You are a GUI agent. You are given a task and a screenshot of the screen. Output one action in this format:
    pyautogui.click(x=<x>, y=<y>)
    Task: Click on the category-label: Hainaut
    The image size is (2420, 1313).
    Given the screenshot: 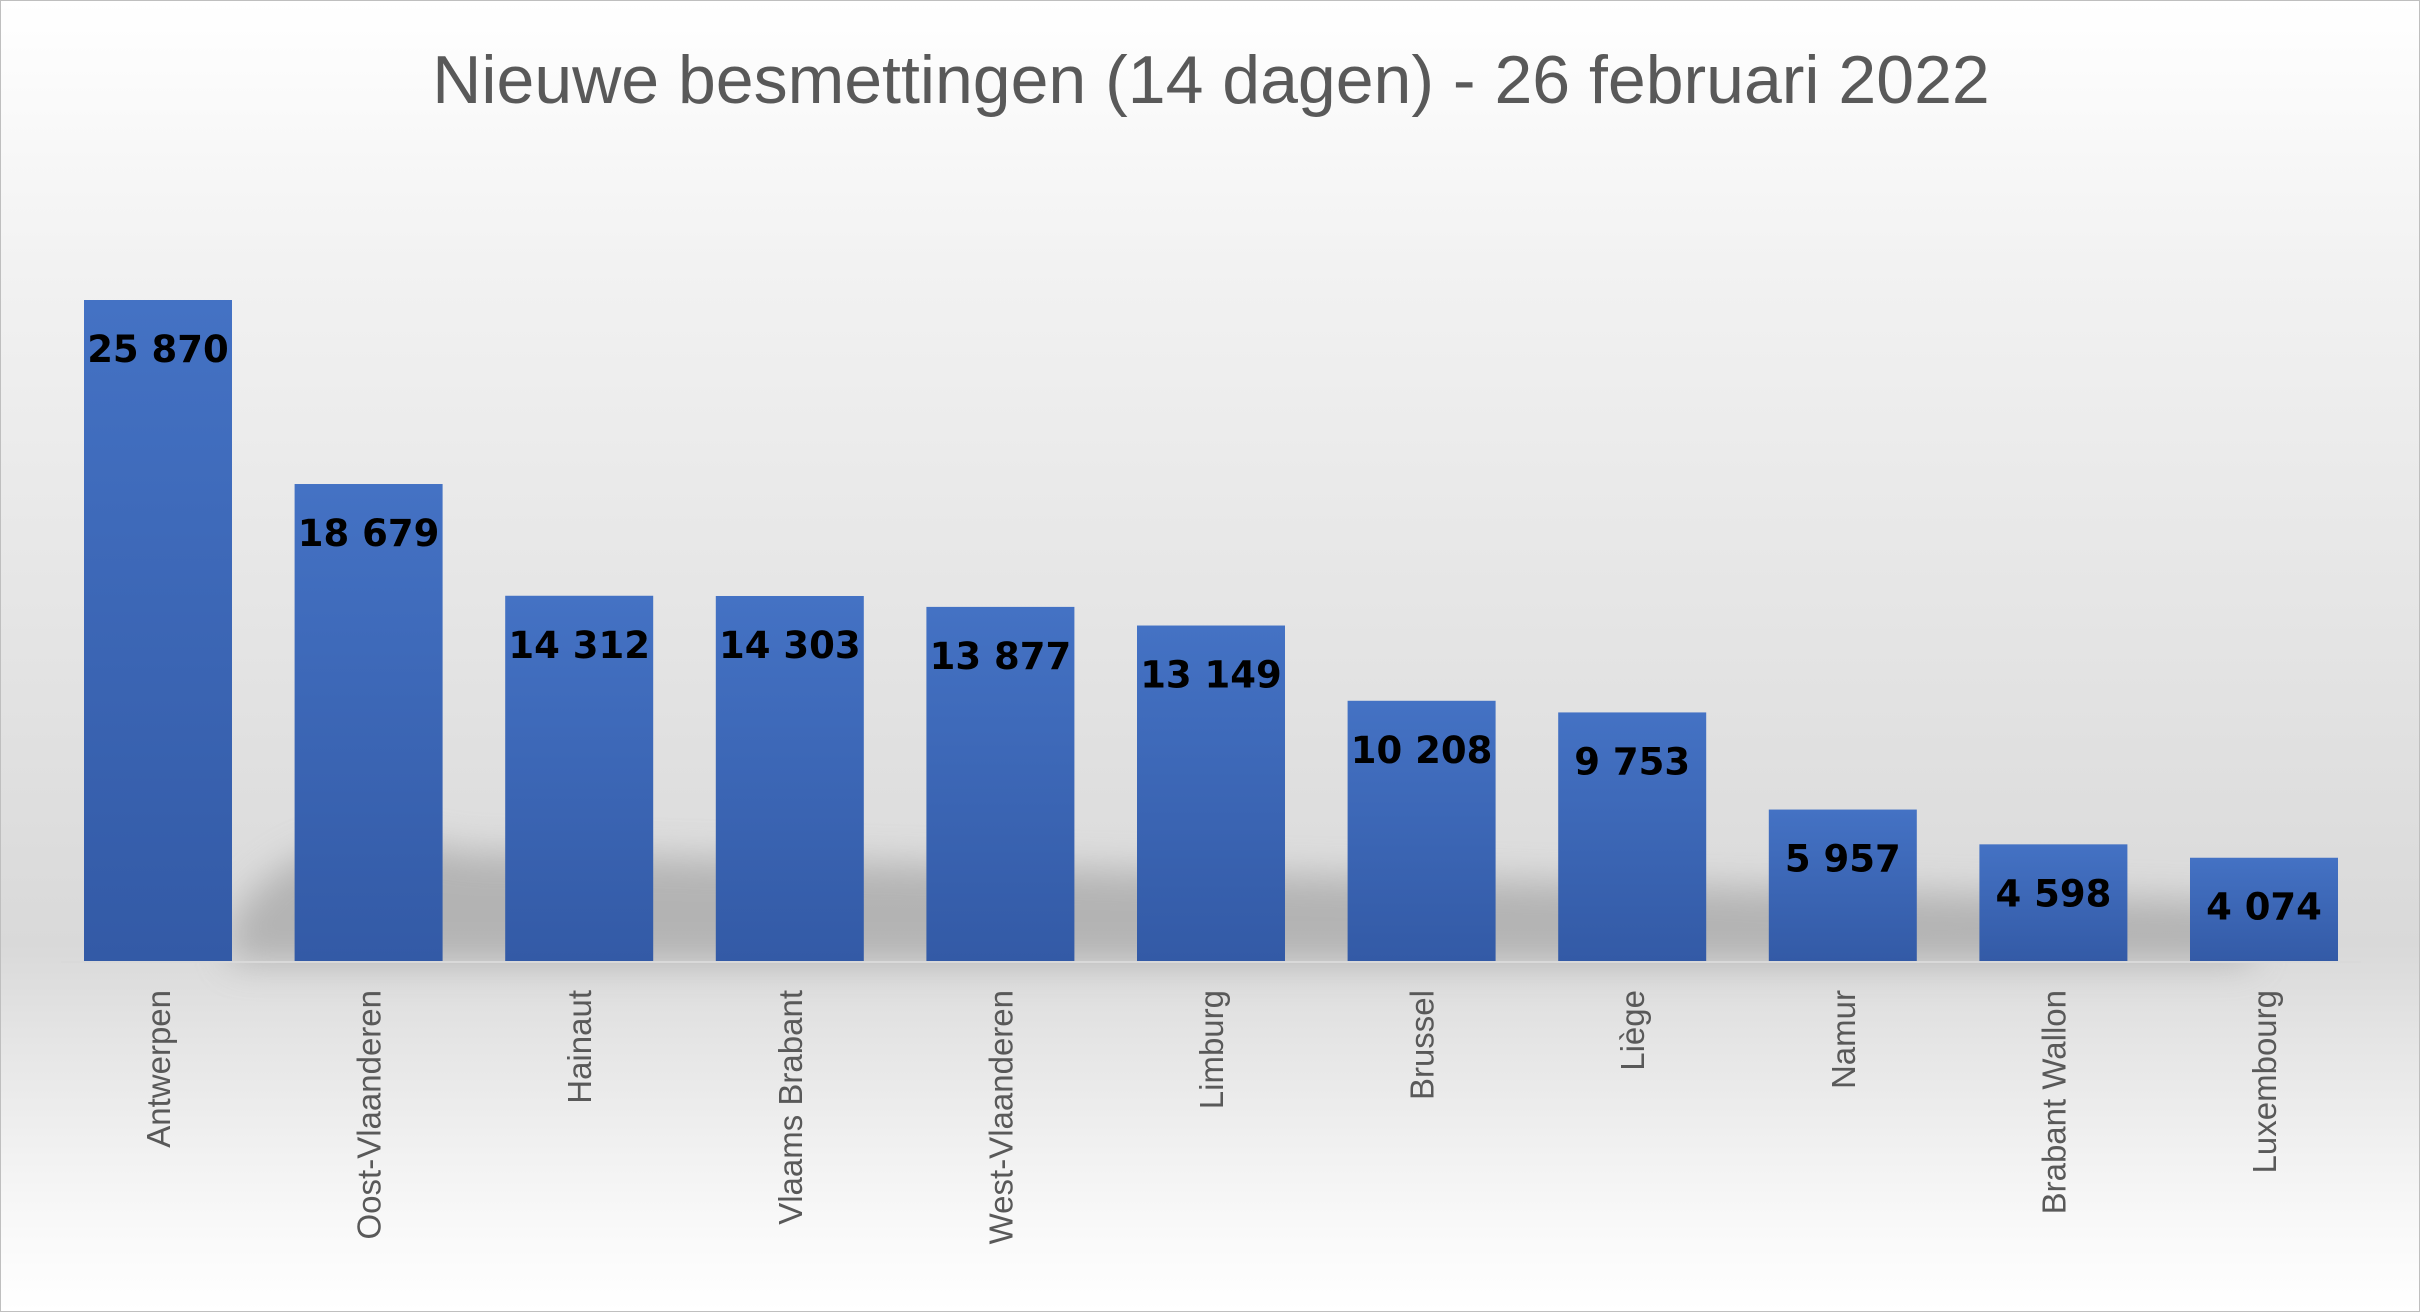 What is the action you would take?
    pyautogui.click(x=579, y=1047)
    